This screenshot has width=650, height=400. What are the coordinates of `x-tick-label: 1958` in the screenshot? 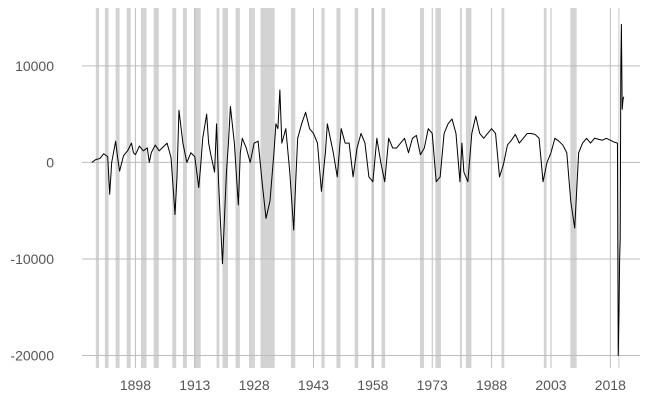 It's located at (372, 385).